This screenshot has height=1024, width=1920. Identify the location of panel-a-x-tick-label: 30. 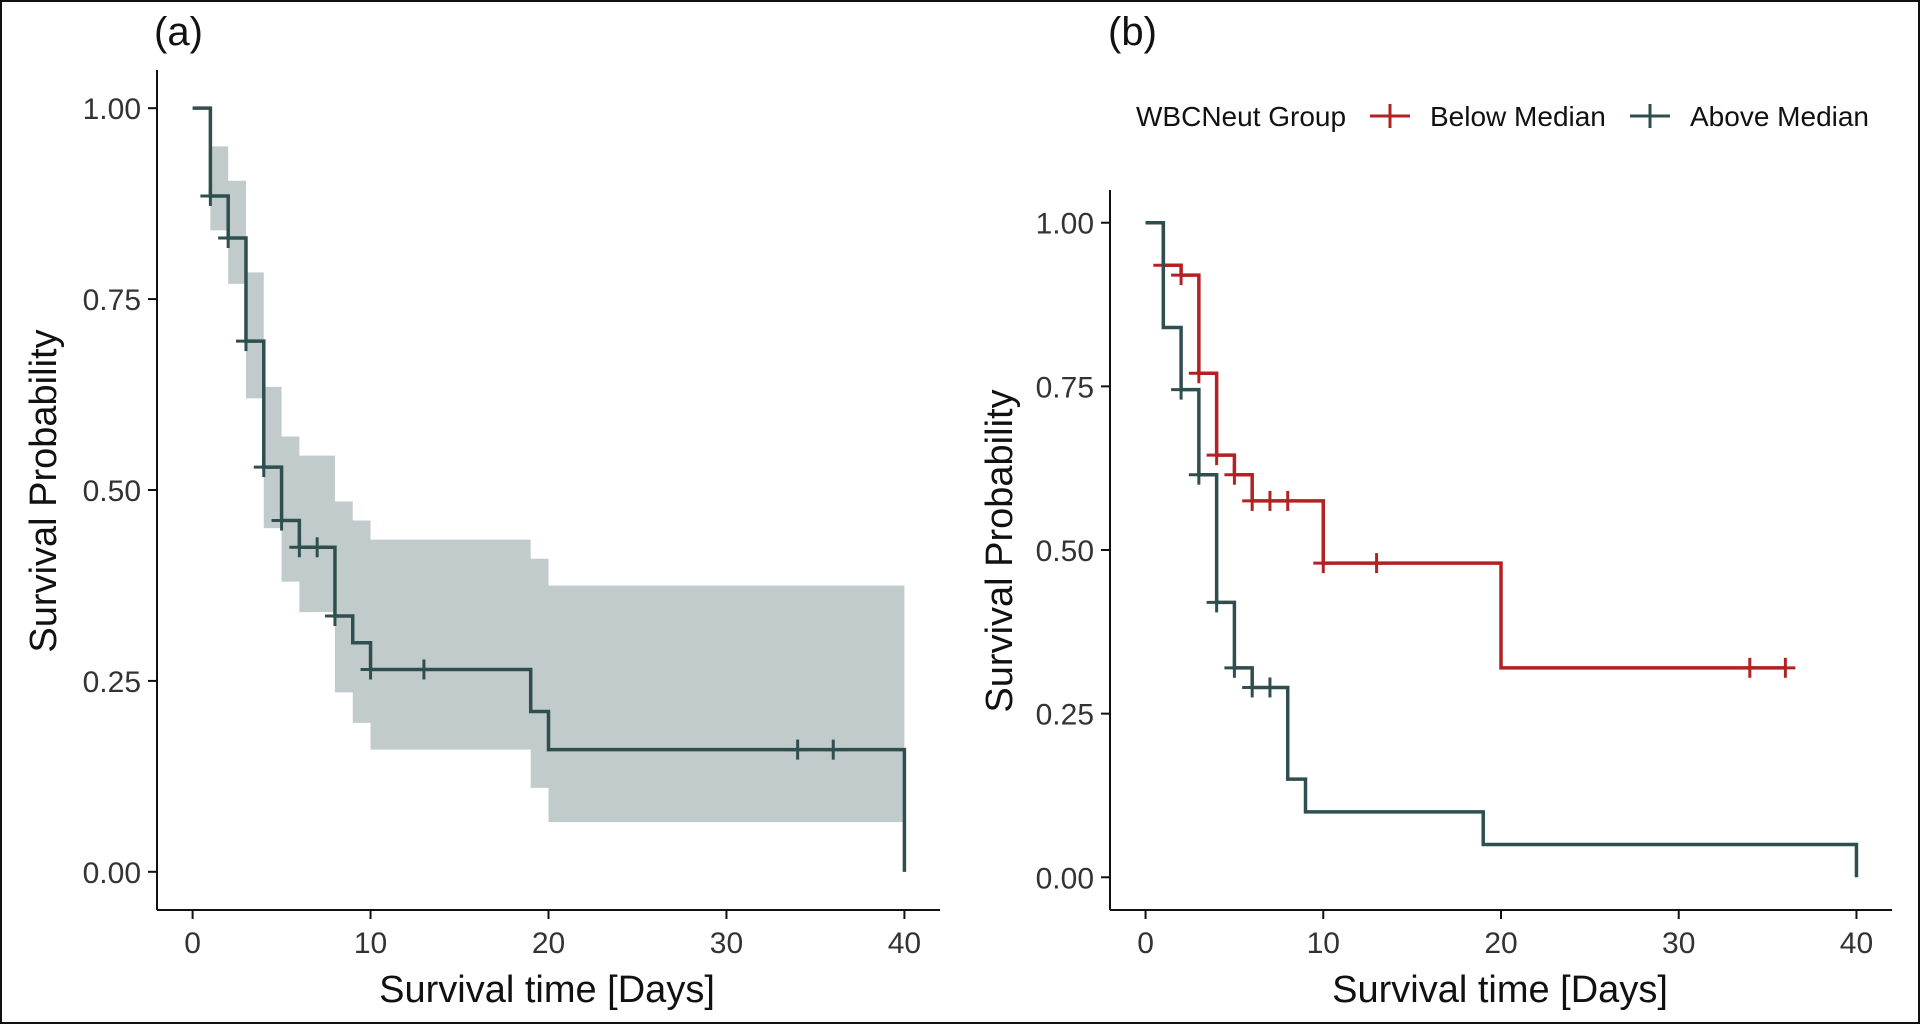
(726, 943).